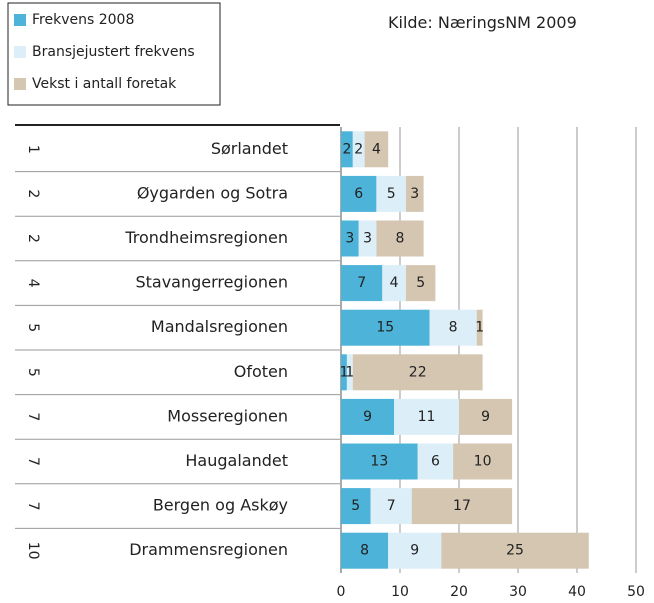  Describe the element at coordinates (236, 460) in the screenshot. I see `category-label: Haugalandet` at that location.